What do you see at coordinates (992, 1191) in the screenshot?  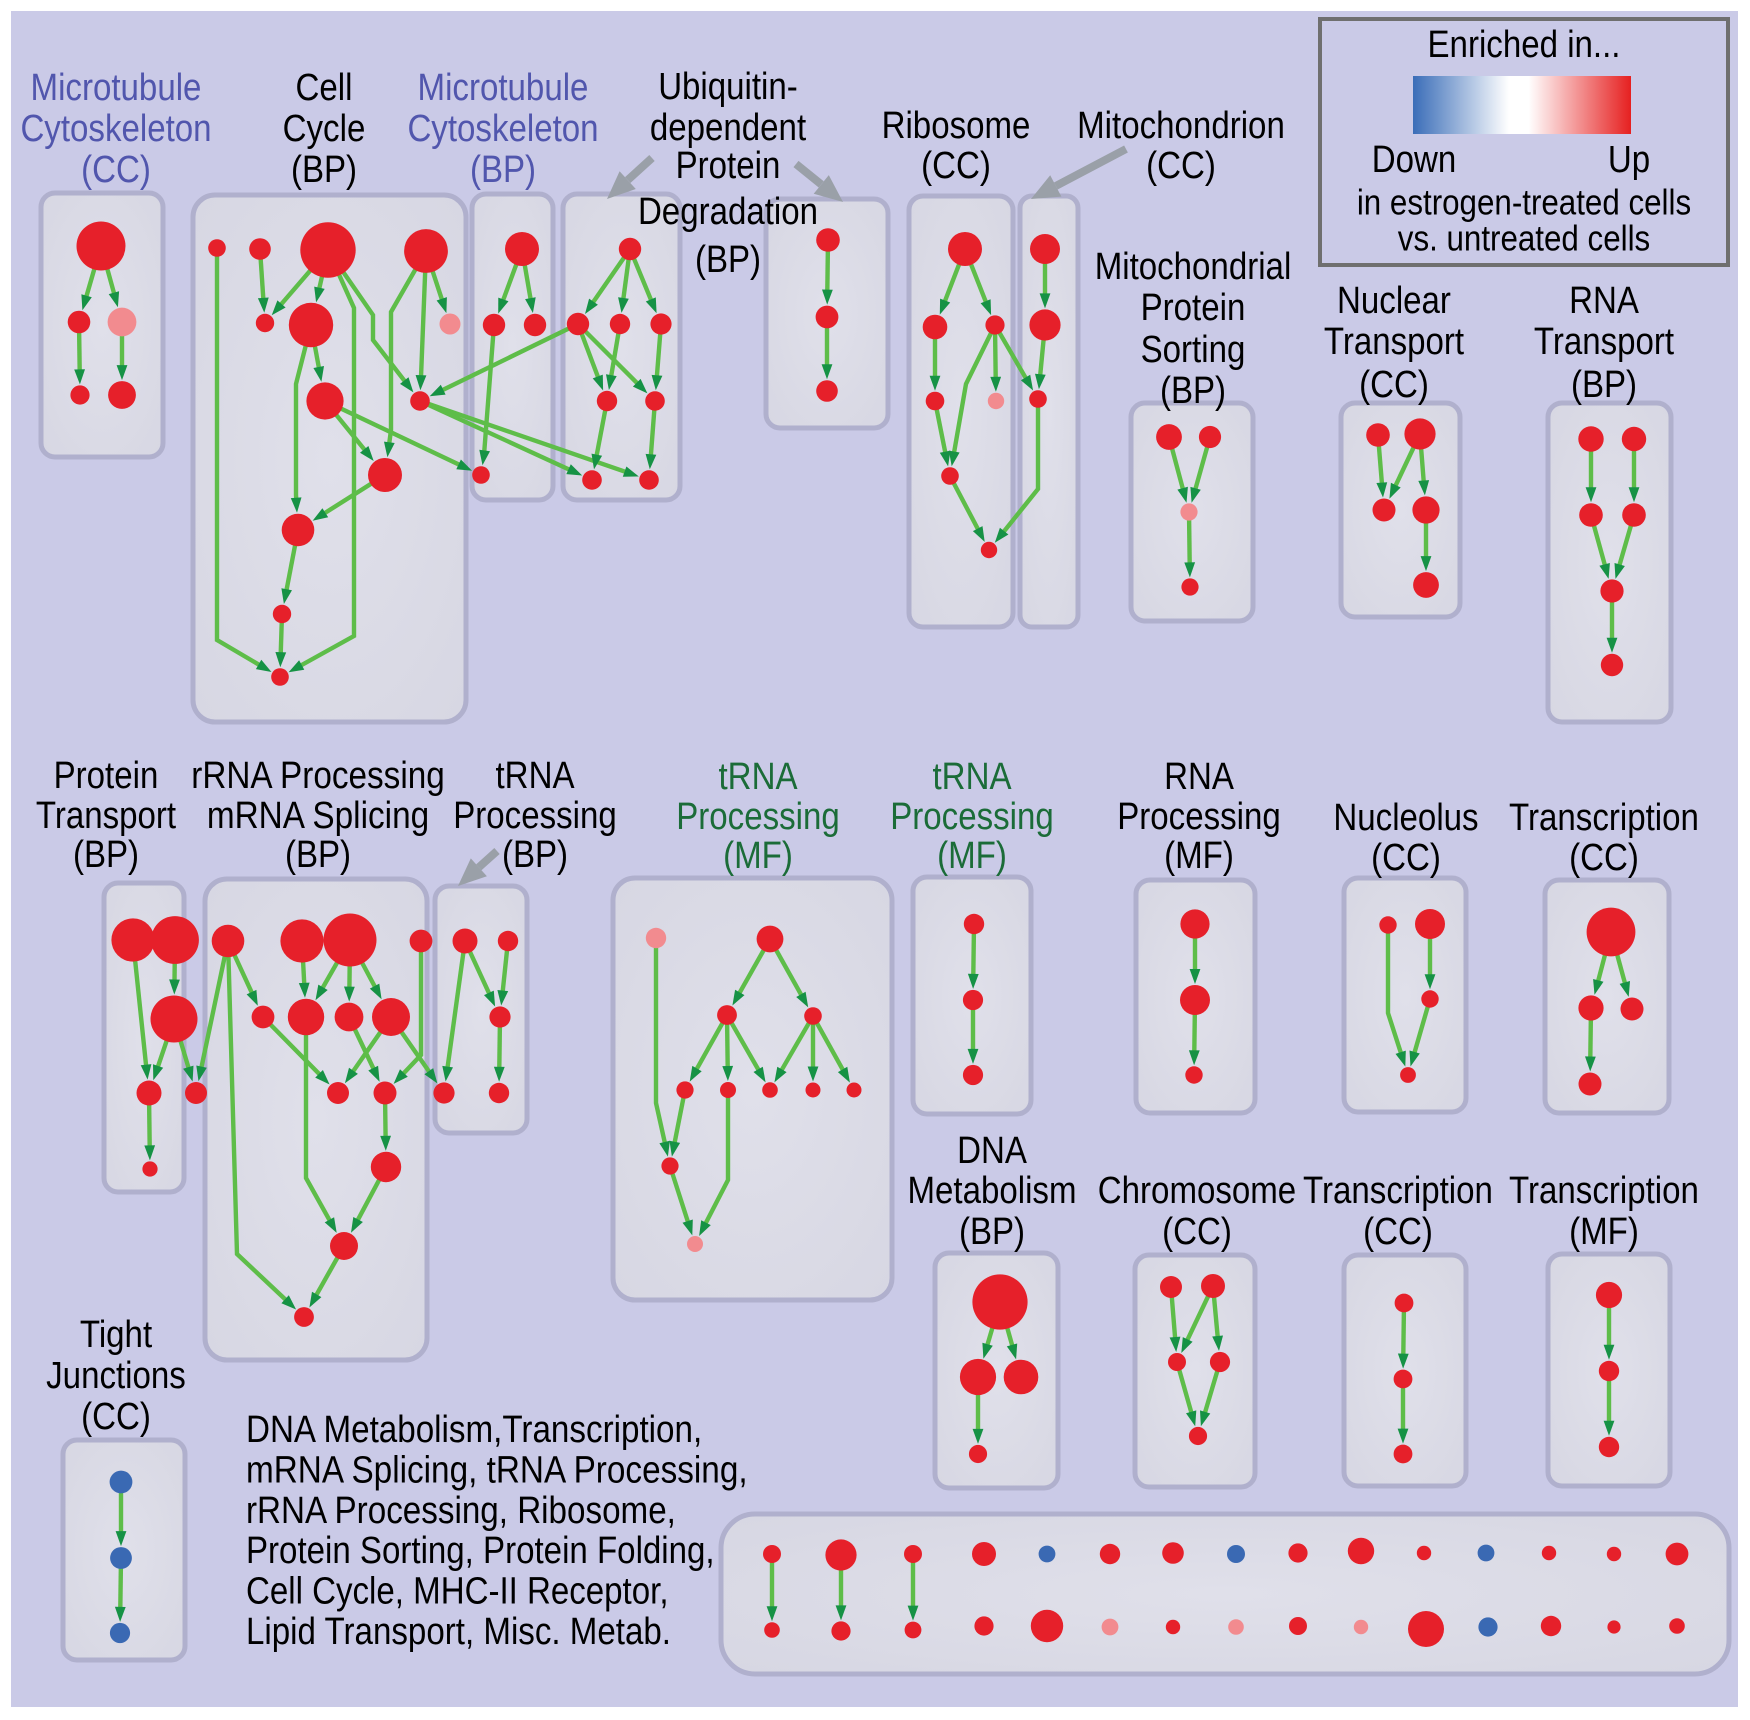 I see `svg-text: Metabolism` at bounding box center [992, 1191].